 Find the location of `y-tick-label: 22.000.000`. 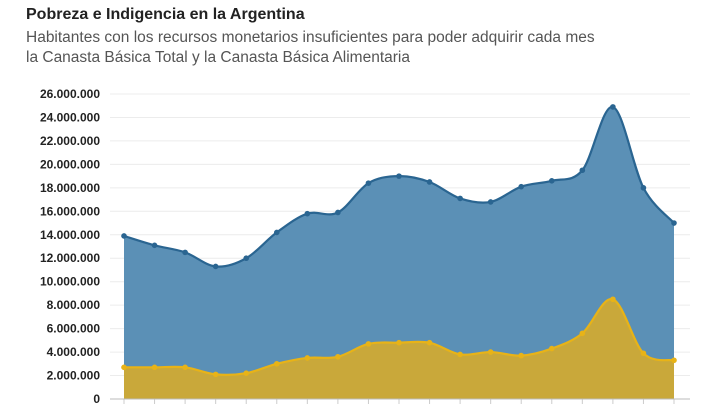

y-tick-label: 22.000.000 is located at coordinates (70, 141).